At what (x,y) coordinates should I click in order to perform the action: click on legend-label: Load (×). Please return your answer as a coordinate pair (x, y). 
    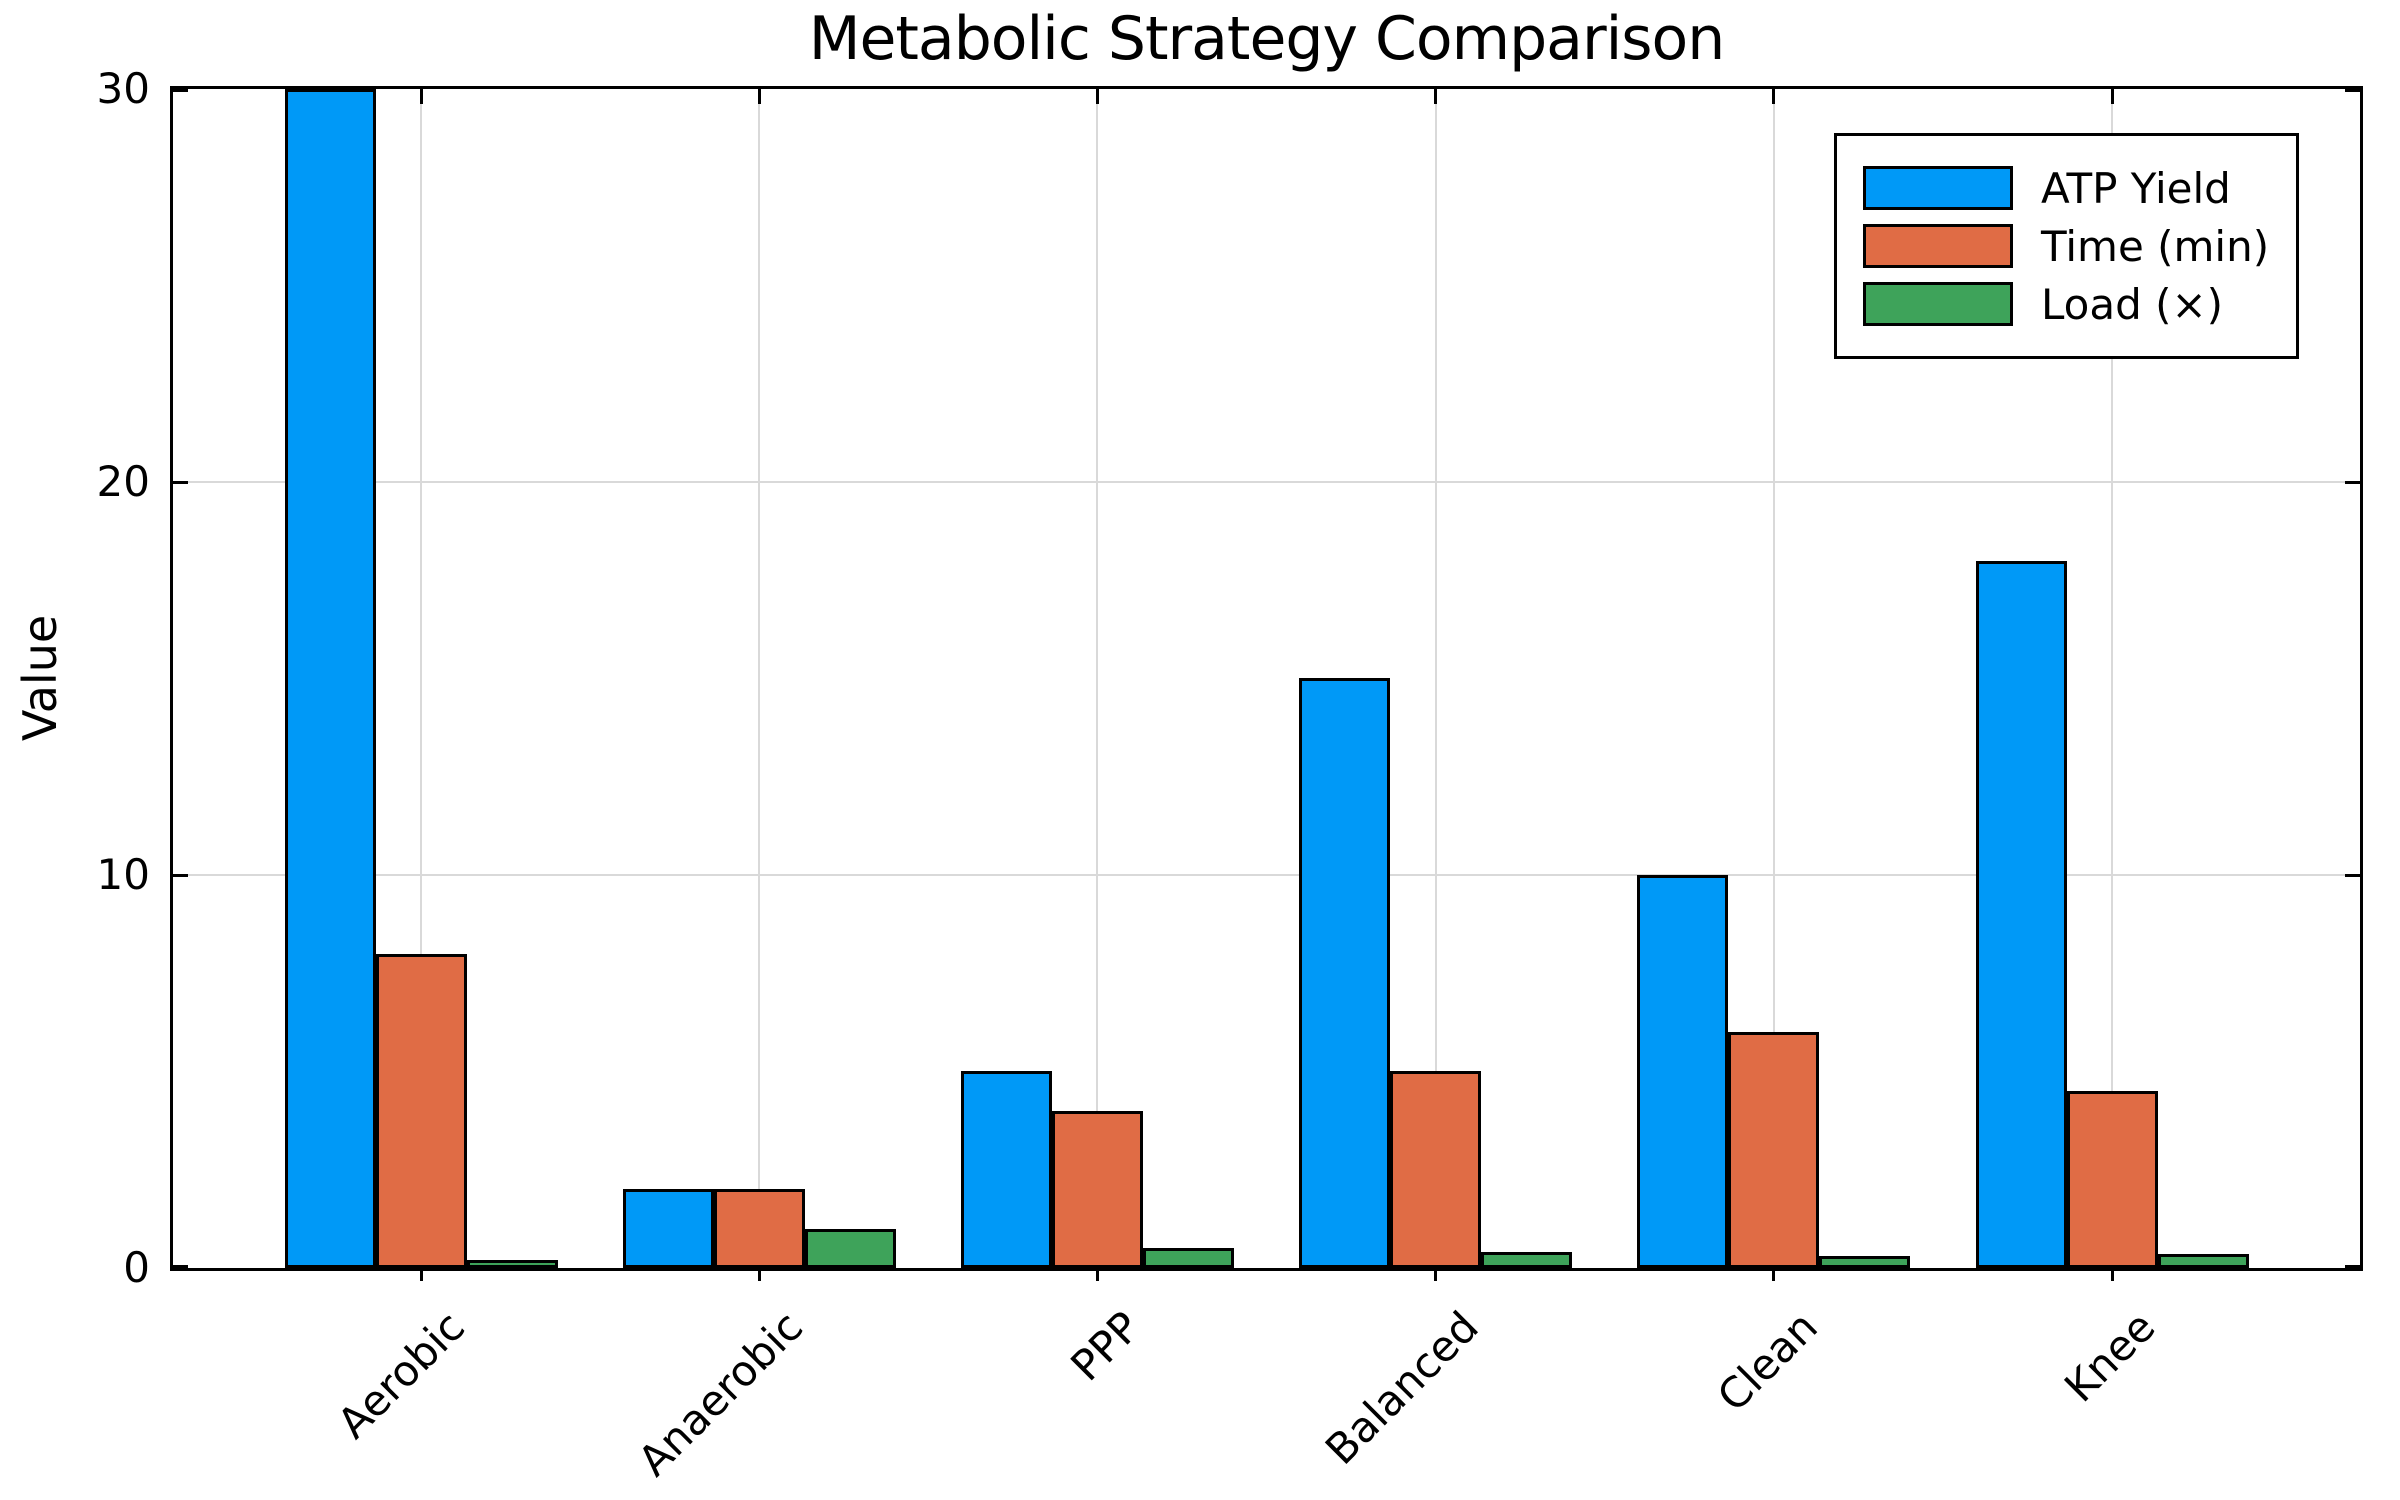
    Looking at the image, I should click on (2132, 304).